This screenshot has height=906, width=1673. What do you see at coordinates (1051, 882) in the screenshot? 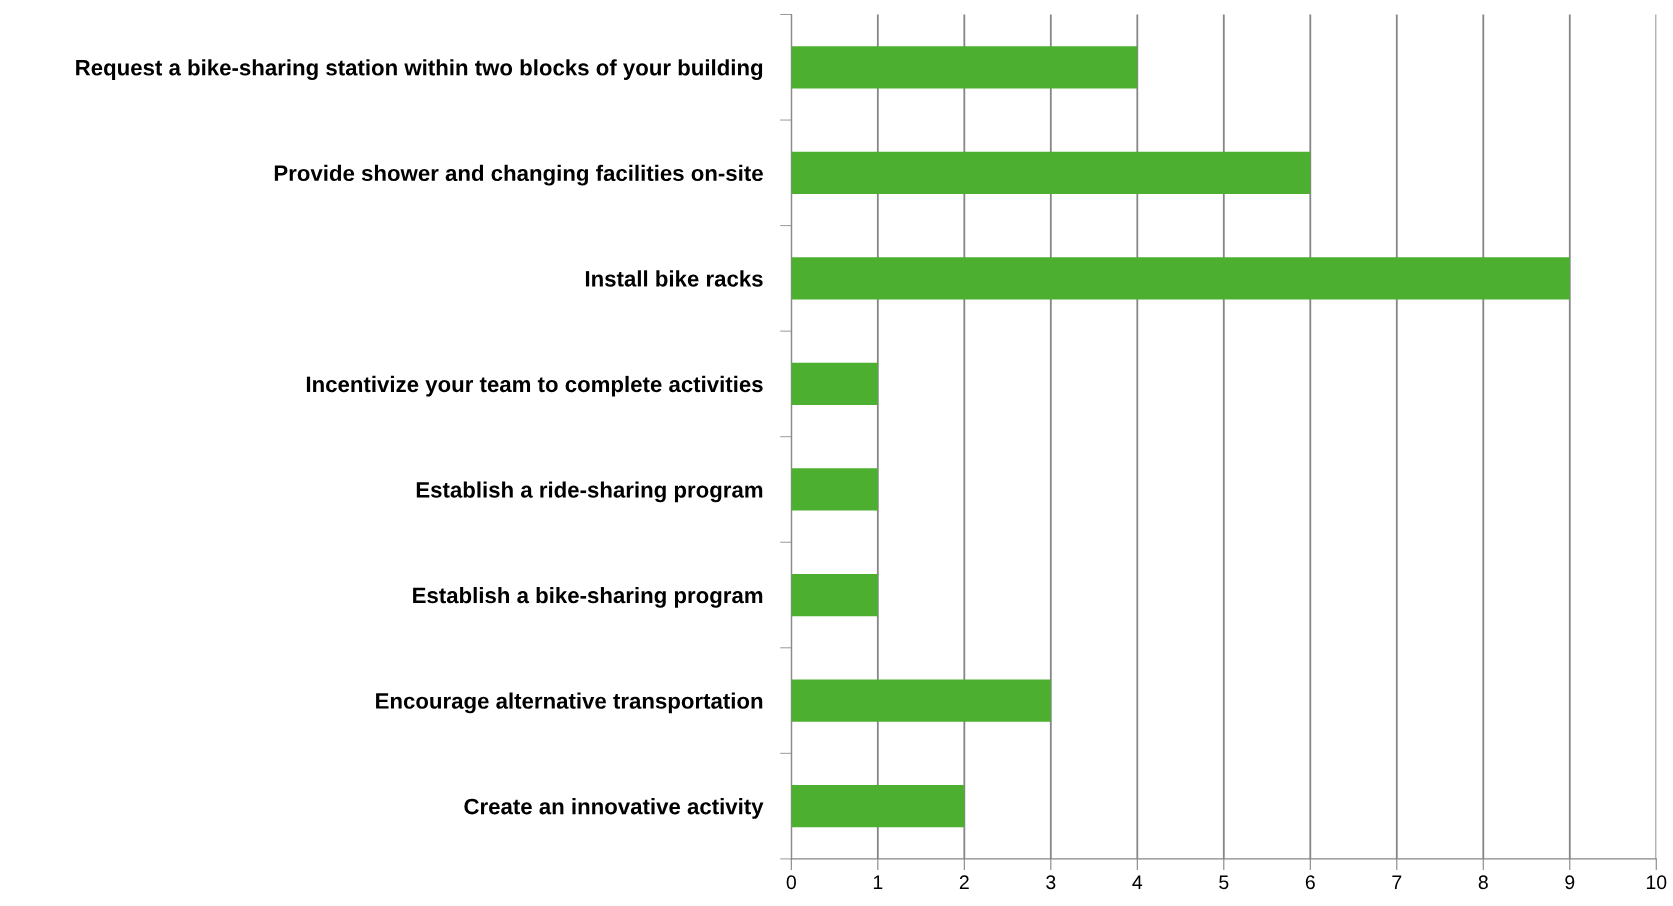
I see `x-tick-label: 3` at bounding box center [1051, 882].